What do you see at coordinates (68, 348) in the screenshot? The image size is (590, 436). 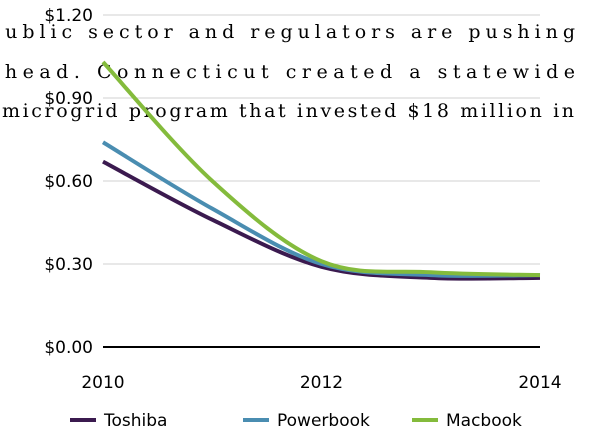 I see `y-tick-label: $0.00` at bounding box center [68, 348].